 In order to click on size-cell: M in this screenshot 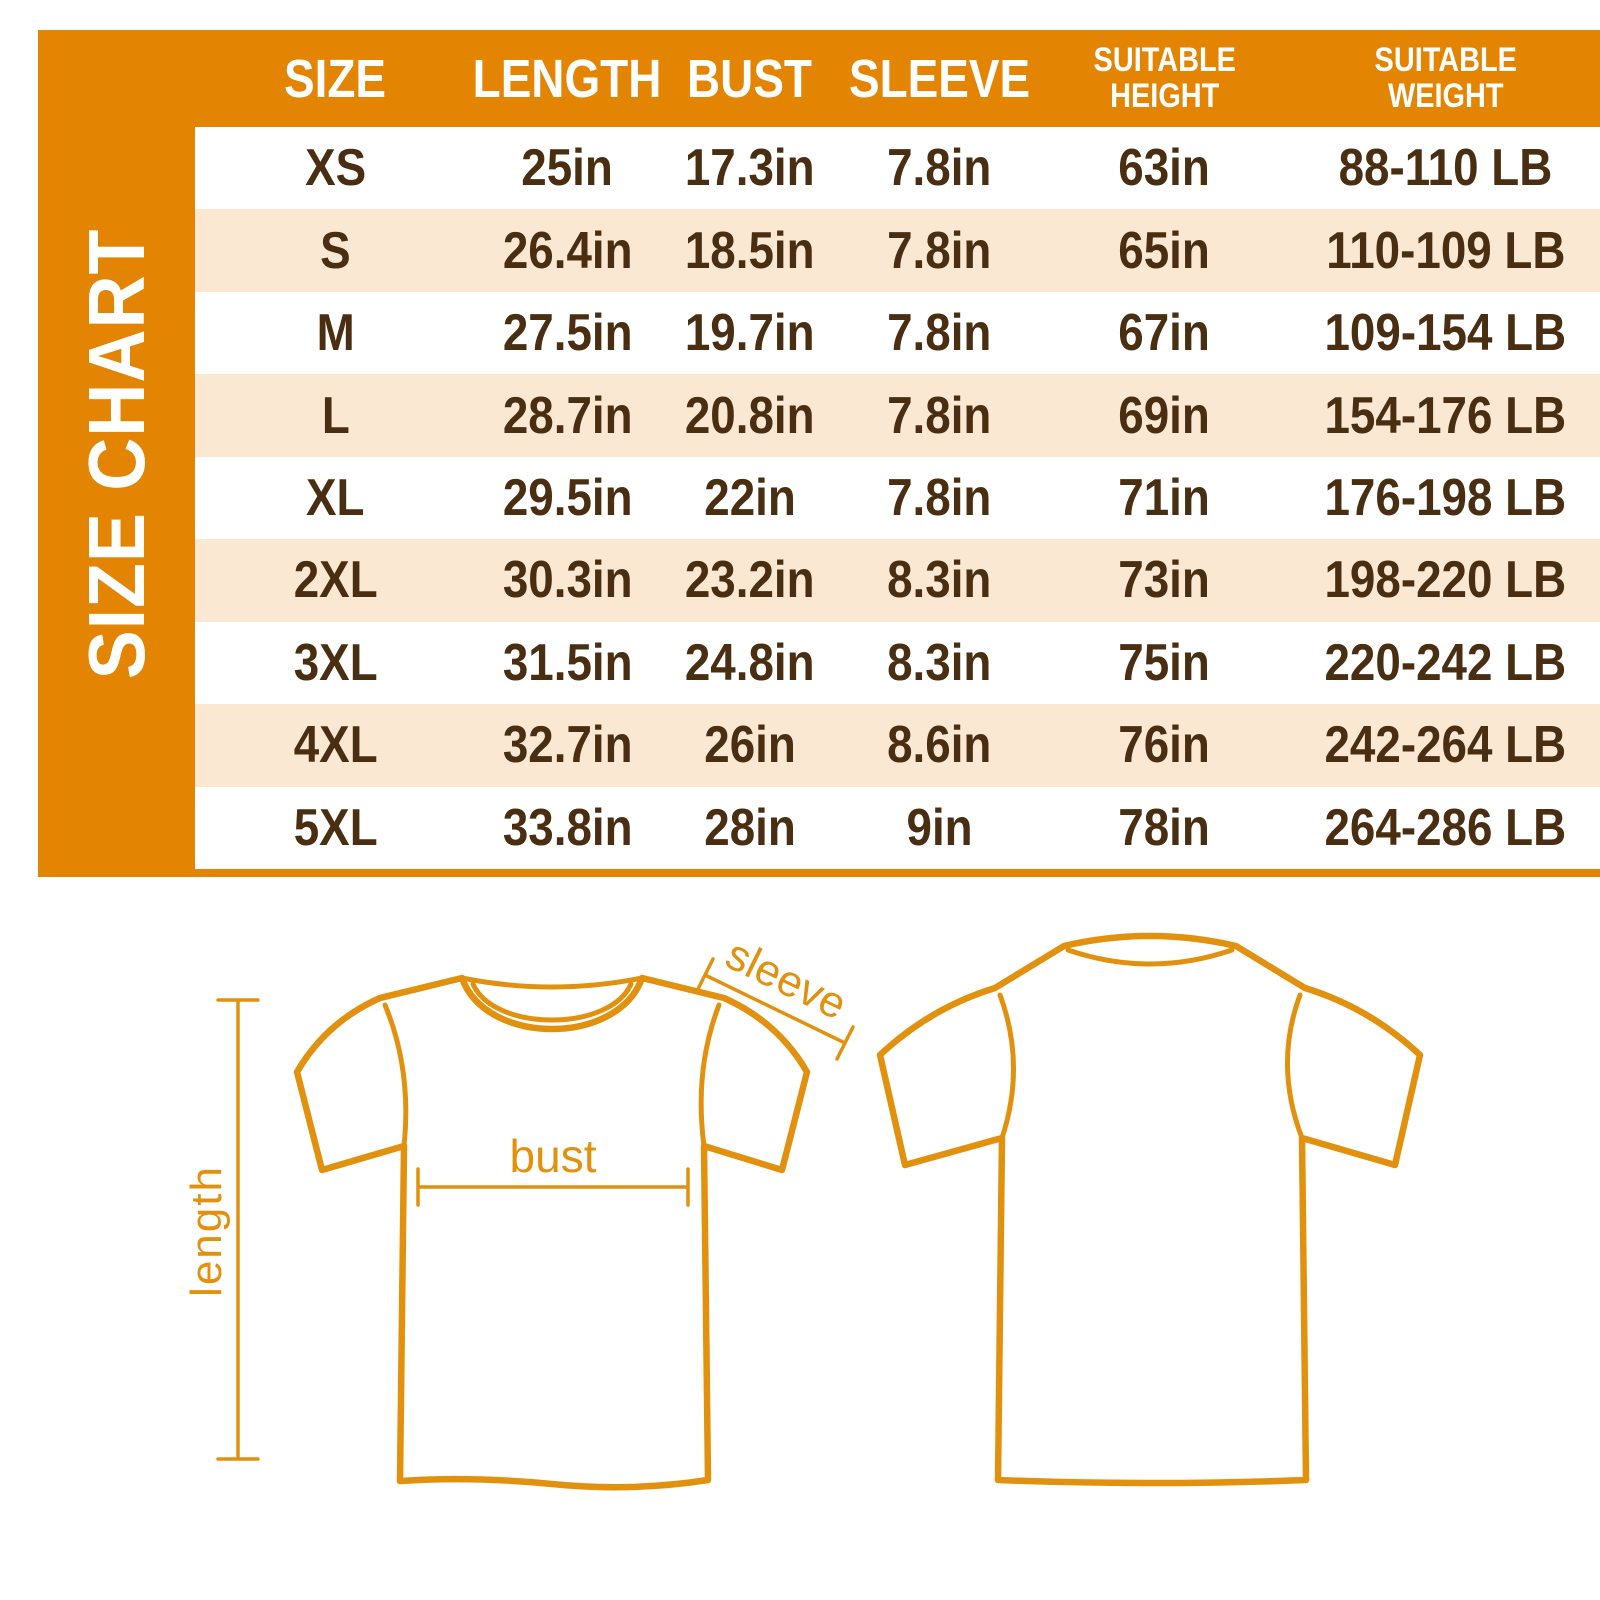, I will do `click(335, 333)`.